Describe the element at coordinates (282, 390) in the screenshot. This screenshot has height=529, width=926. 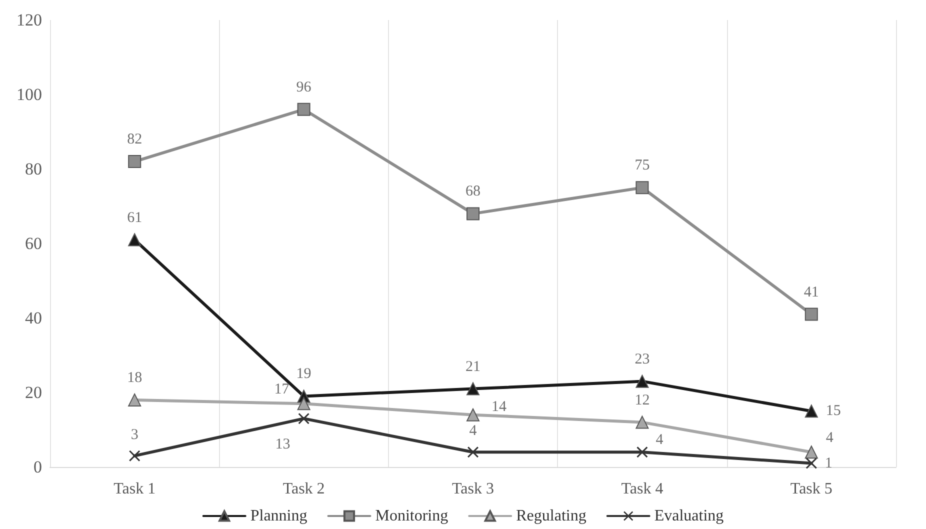
I see `data-label: 17` at that location.